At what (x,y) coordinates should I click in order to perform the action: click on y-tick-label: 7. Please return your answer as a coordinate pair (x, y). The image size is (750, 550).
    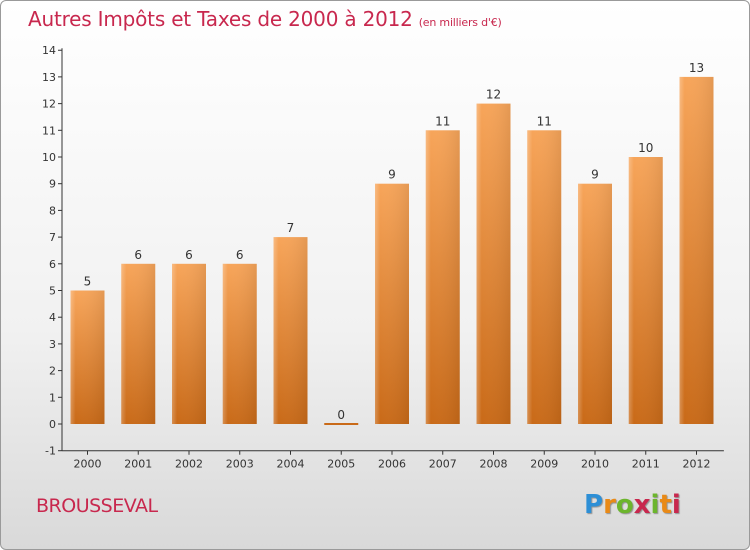
    Looking at the image, I should click on (52, 237).